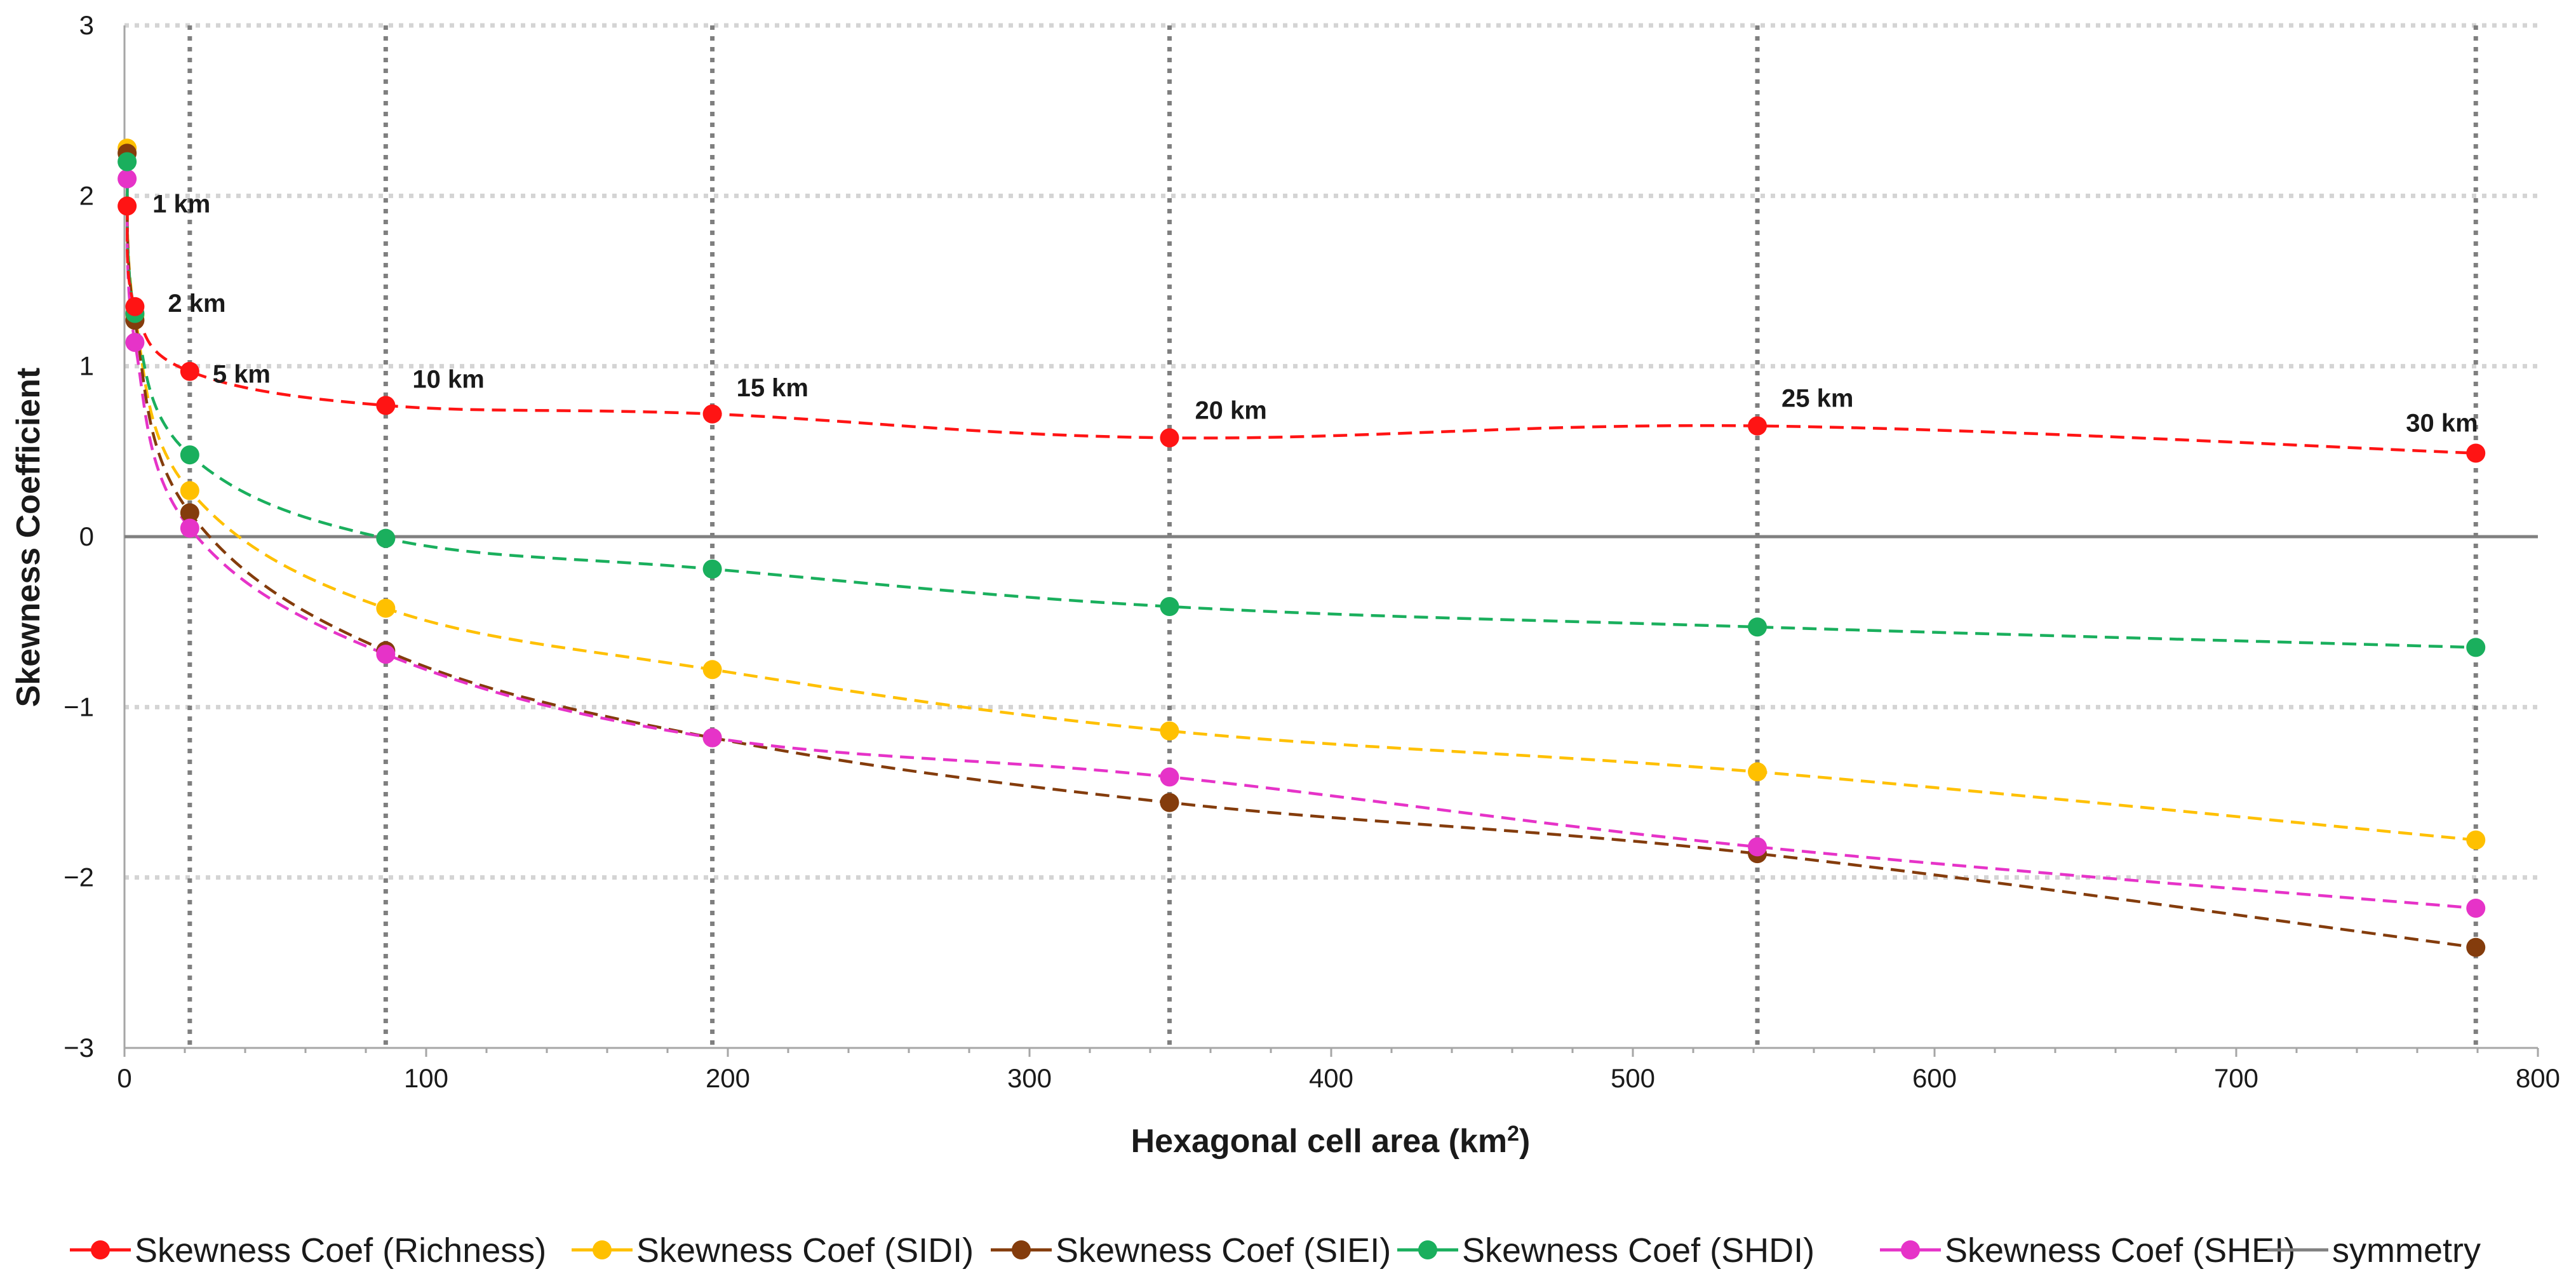  Describe the element at coordinates (87, 366) in the screenshot. I see `y-tick-label: 1` at that location.